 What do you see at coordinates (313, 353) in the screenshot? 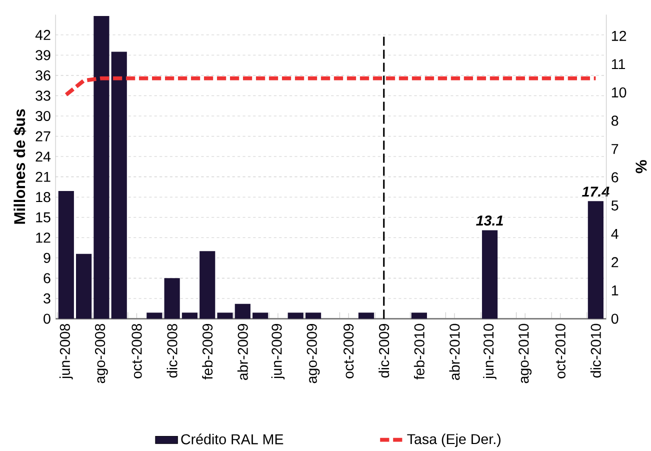
I see `x-tick-label: ago-2009` at bounding box center [313, 353].